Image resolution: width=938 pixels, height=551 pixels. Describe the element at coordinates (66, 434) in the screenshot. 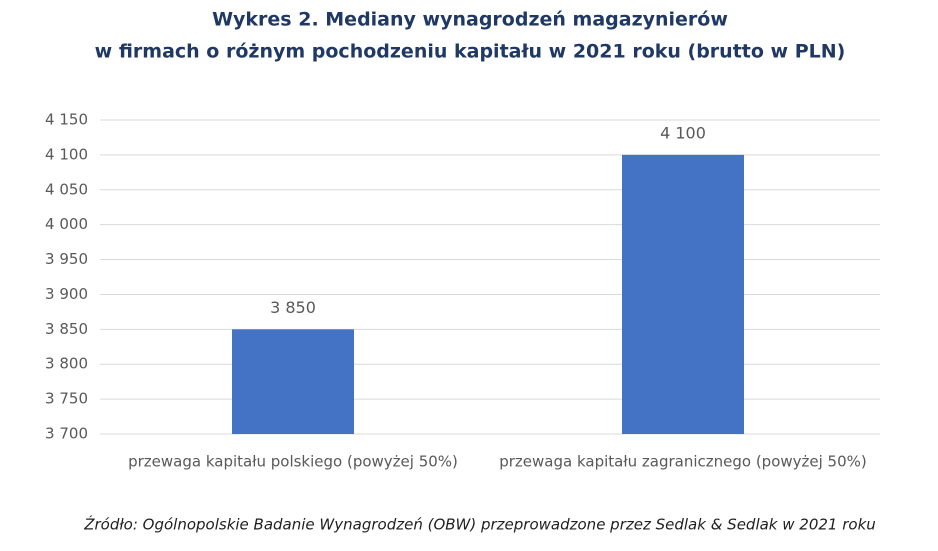

I see `y-tick-label: 3 700` at that location.